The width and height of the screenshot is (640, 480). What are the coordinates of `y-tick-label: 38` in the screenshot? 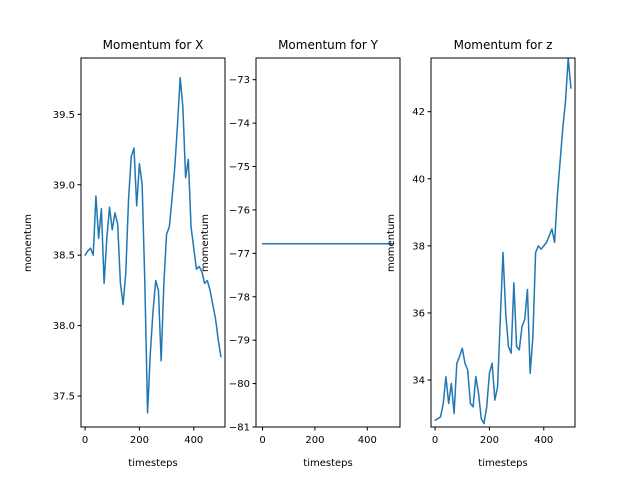 It's located at (418, 246).